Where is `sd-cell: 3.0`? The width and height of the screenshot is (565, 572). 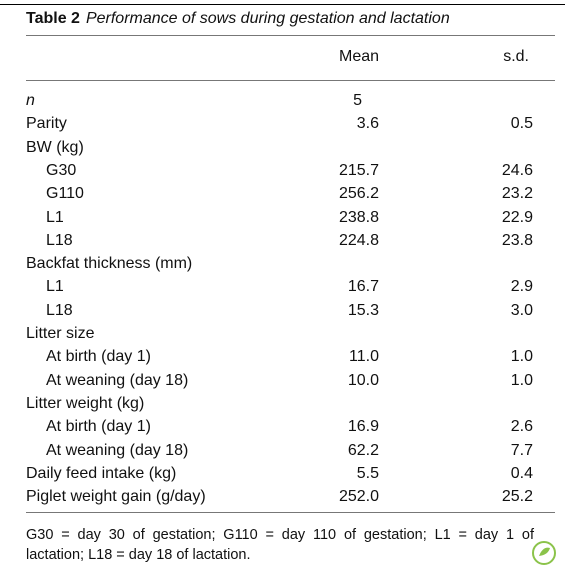
sd-cell: 3.0 is located at coordinates (521, 310).